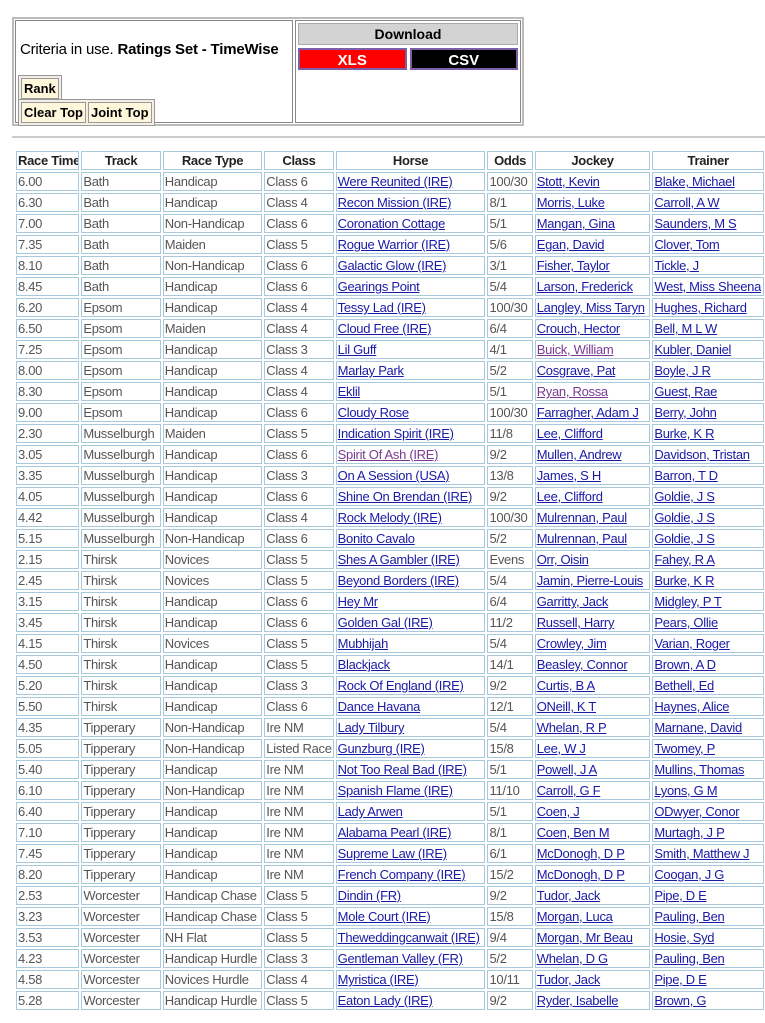  What do you see at coordinates (371, 727) in the screenshot?
I see `horse-link: Lady Tilbury` at bounding box center [371, 727].